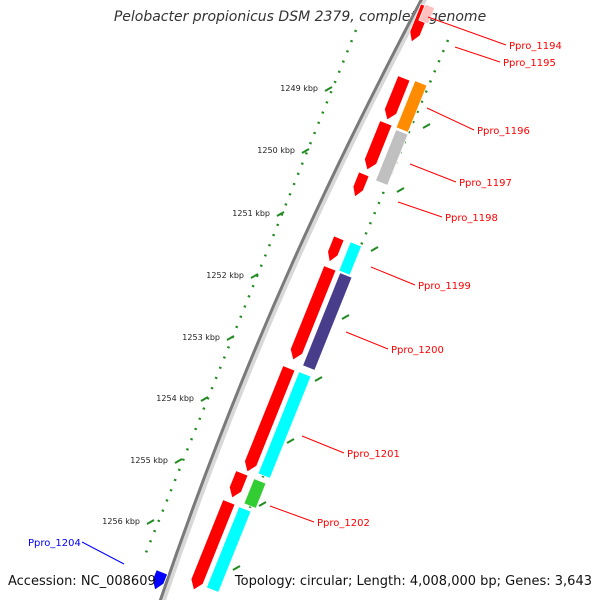 The width and height of the screenshot is (600, 600). Describe the element at coordinates (54, 543) in the screenshot. I see `gene-label-ppro-1204: Ppro_1204` at that location.